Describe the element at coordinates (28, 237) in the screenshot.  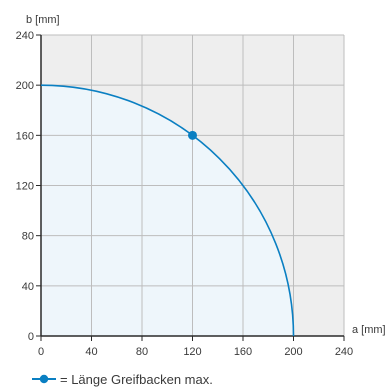
I see `y-tick-label: 80` at that location.